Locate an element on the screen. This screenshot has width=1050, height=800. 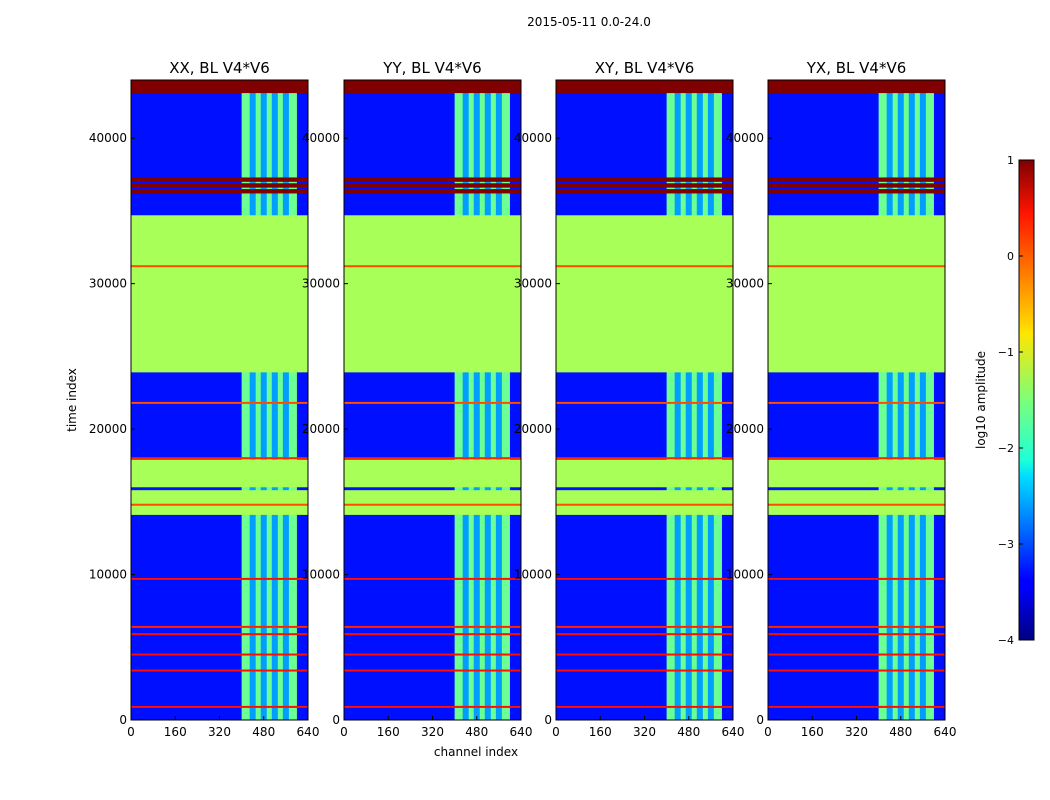
y-axis-label: time index is located at coordinates (72, 400).